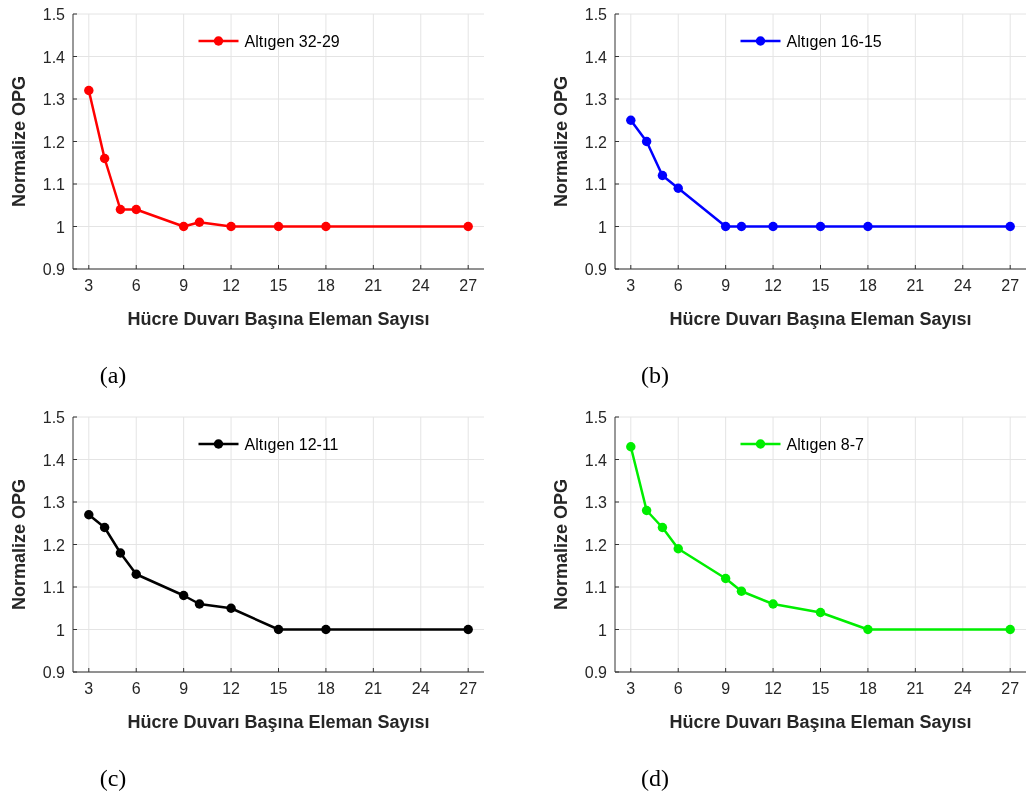  I want to click on legend-label: Altıgen 16-15, so click(834, 41).